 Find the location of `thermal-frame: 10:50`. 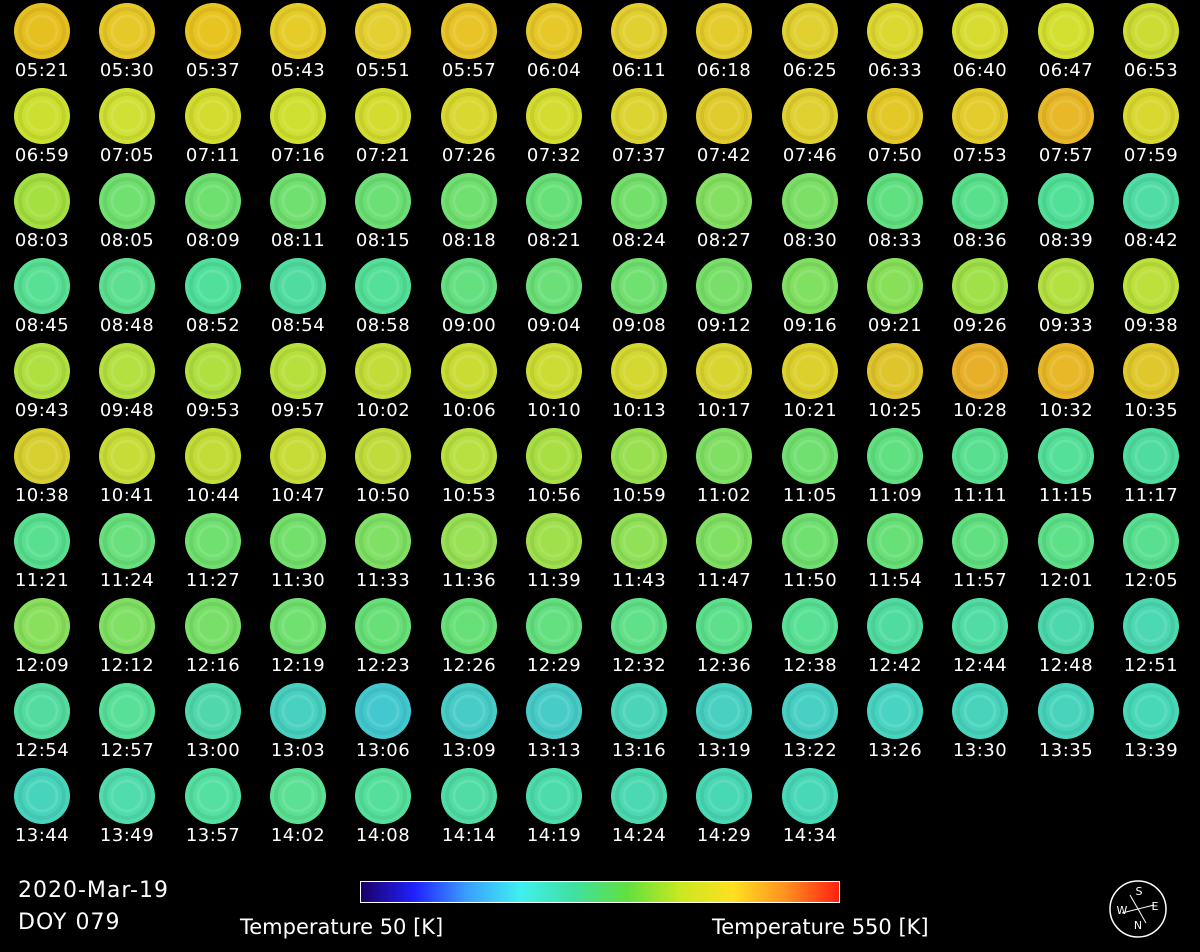

thermal-frame: 10:50 is located at coordinates (383, 467).